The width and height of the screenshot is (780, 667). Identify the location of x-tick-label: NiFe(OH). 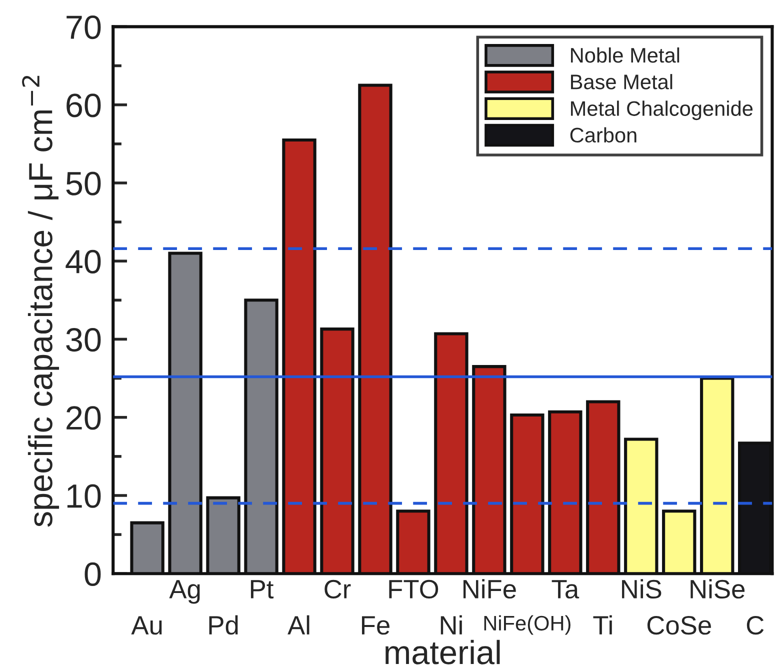
(527, 625).